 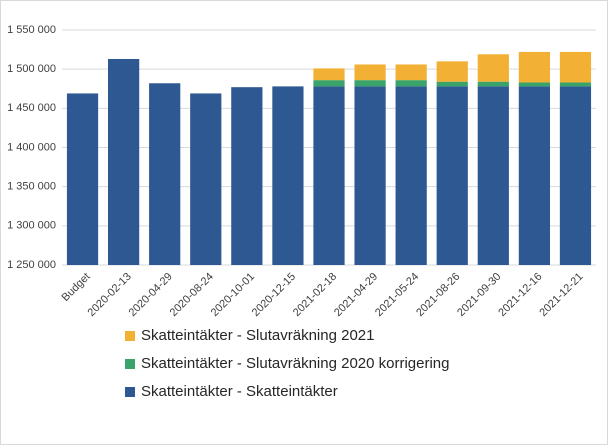 What do you see at coordinates (31, 187) in the screenshot?
I see `y-tick-label: 1 350 000` at bounding box center [31, 187].